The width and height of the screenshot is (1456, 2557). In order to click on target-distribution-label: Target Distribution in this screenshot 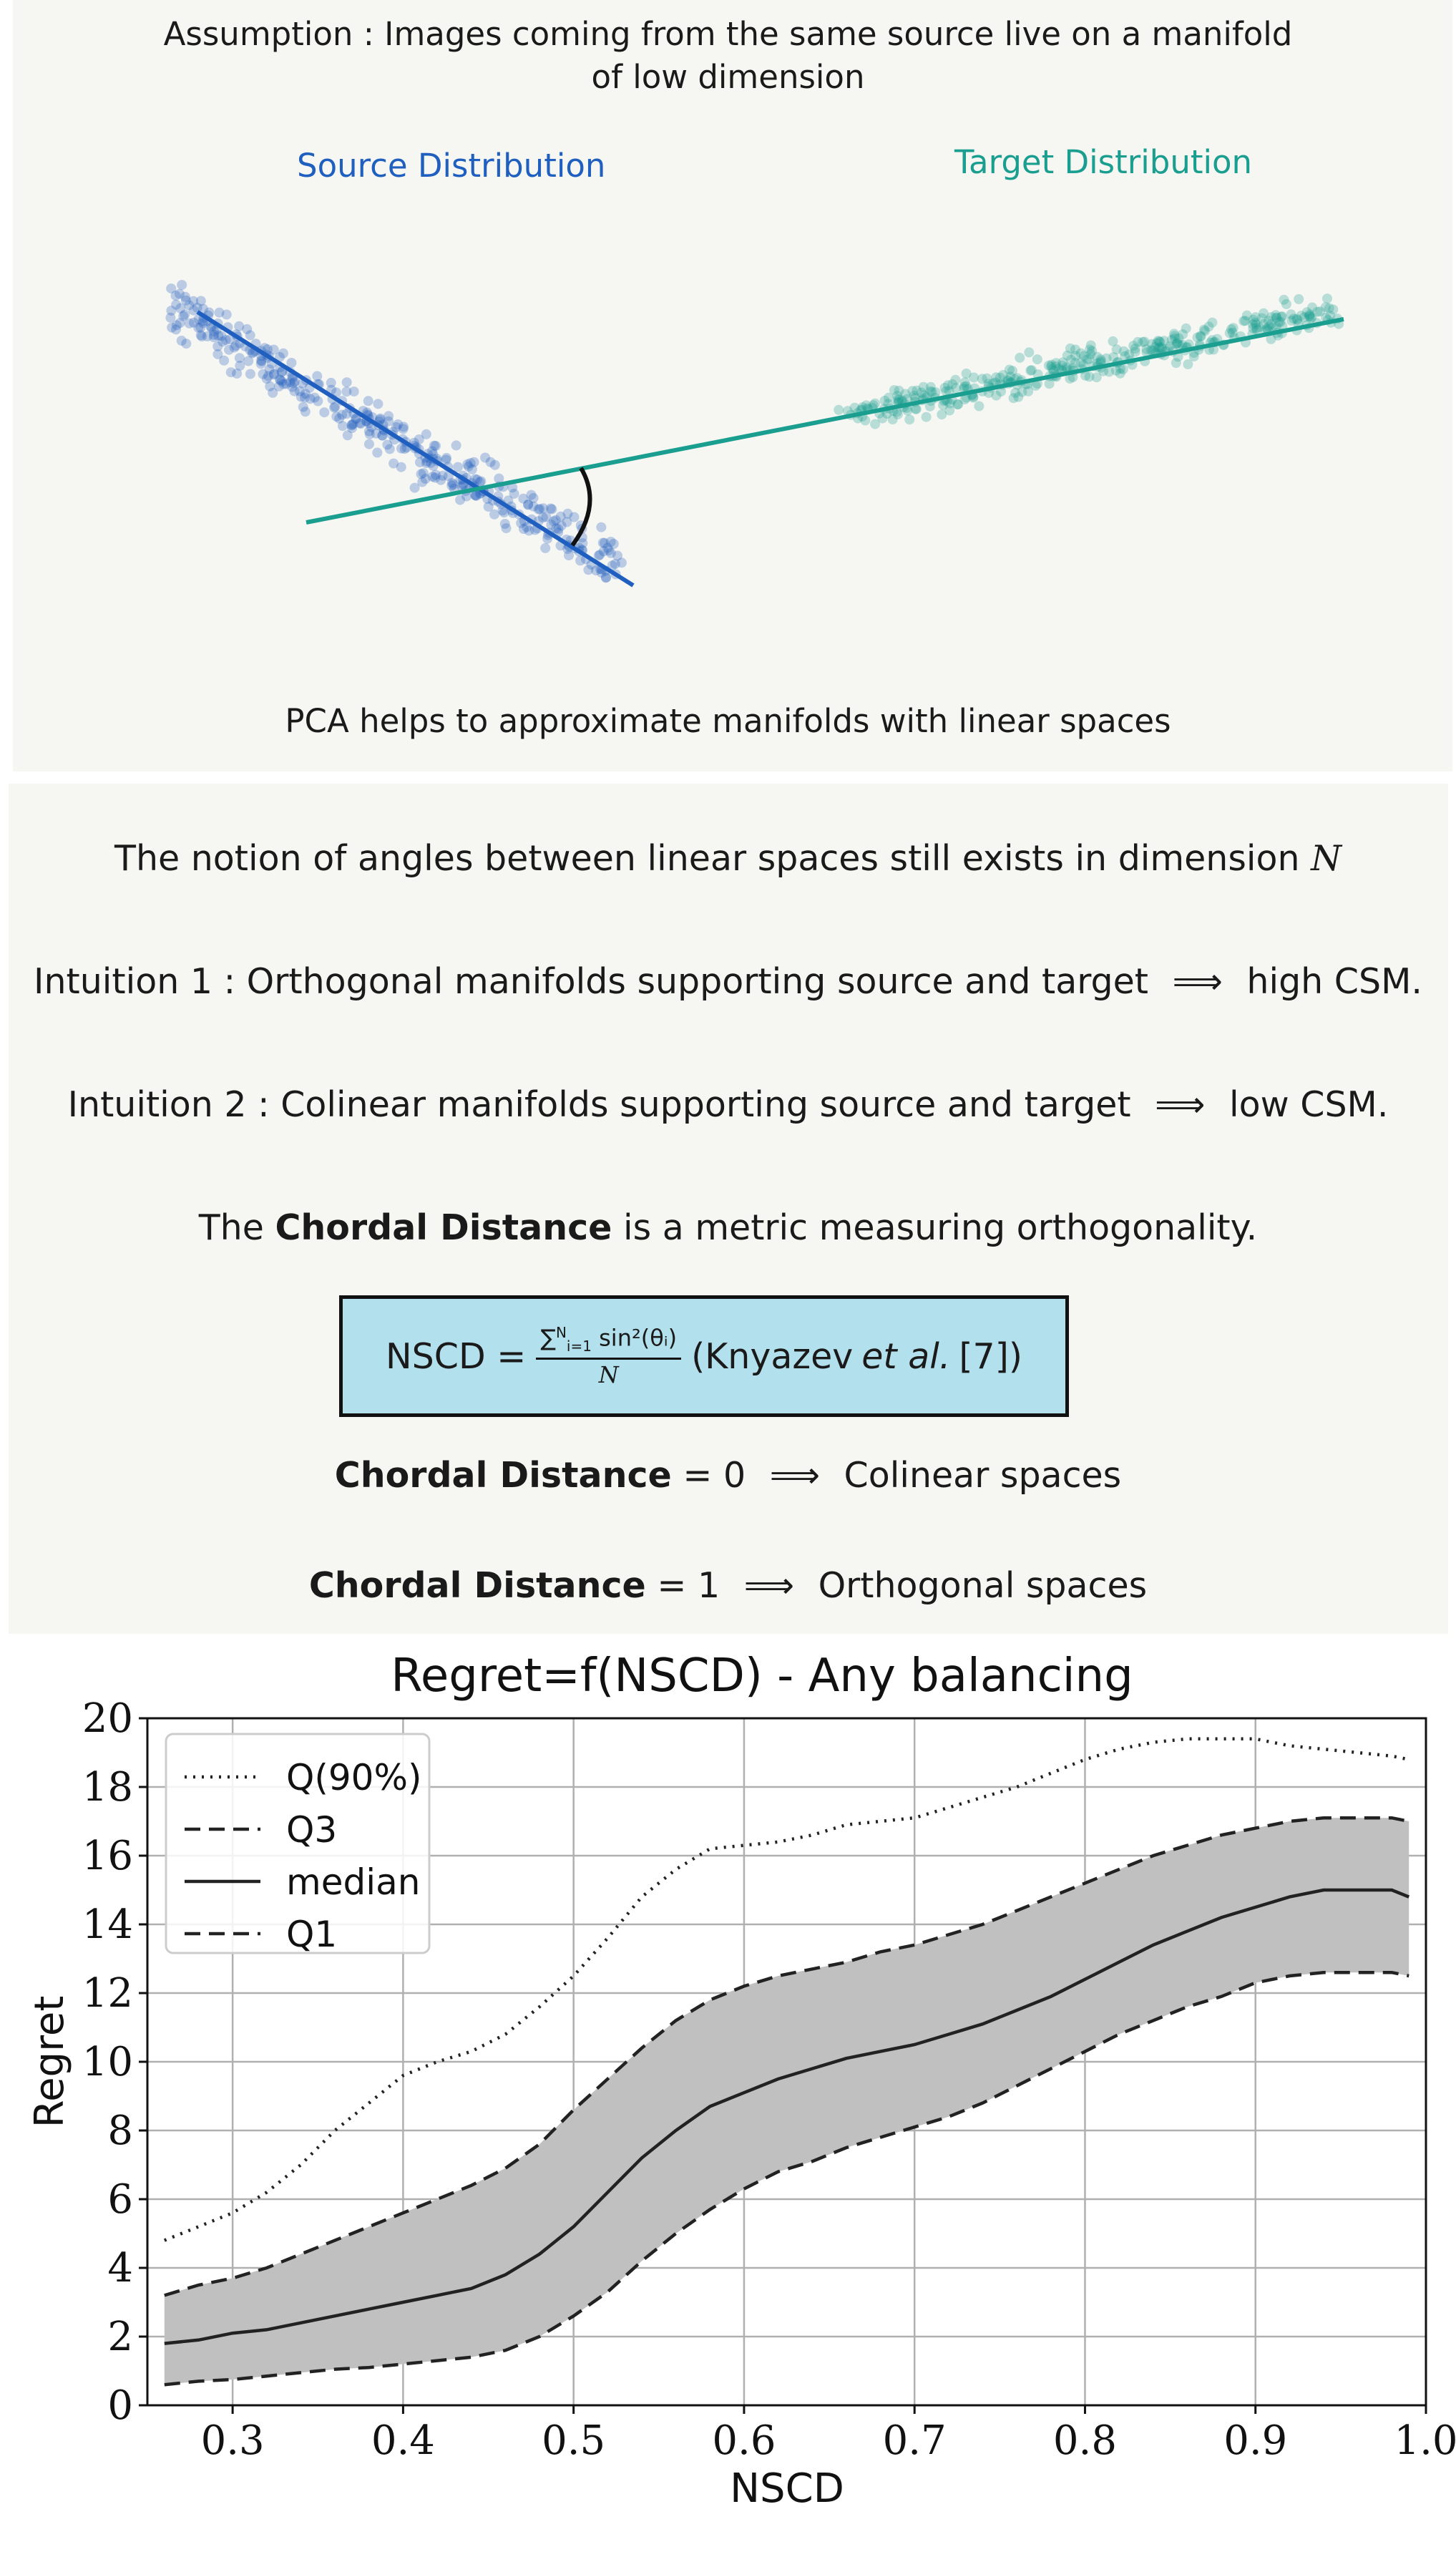, I will do `click(1103, 162)`.